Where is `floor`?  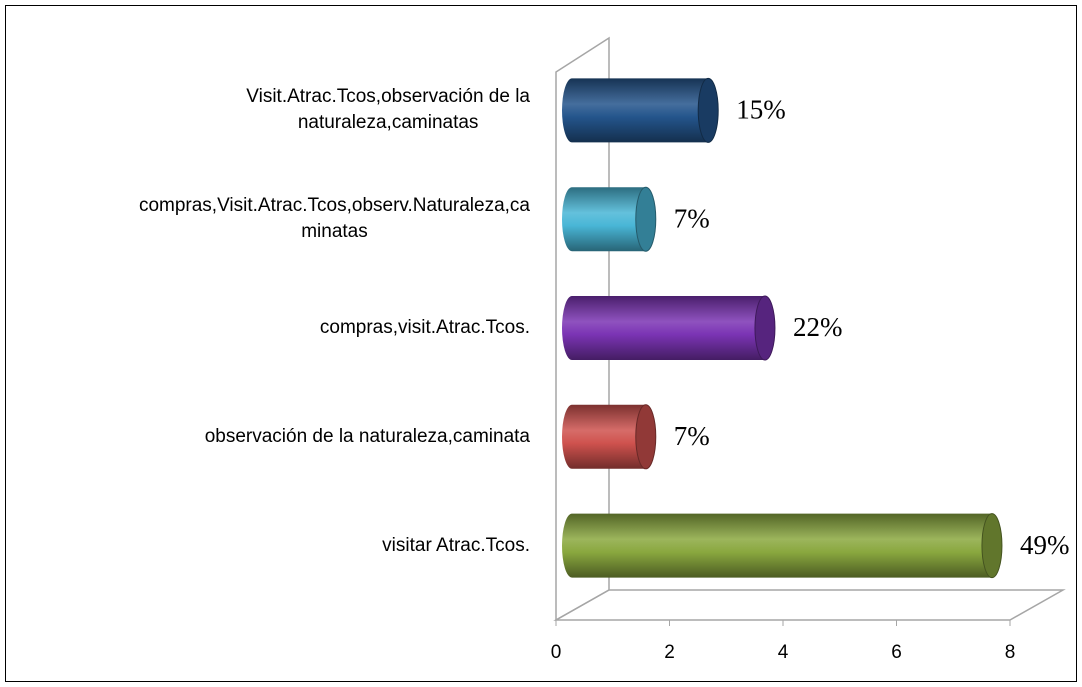
floor is located at coordinates (809, 605).